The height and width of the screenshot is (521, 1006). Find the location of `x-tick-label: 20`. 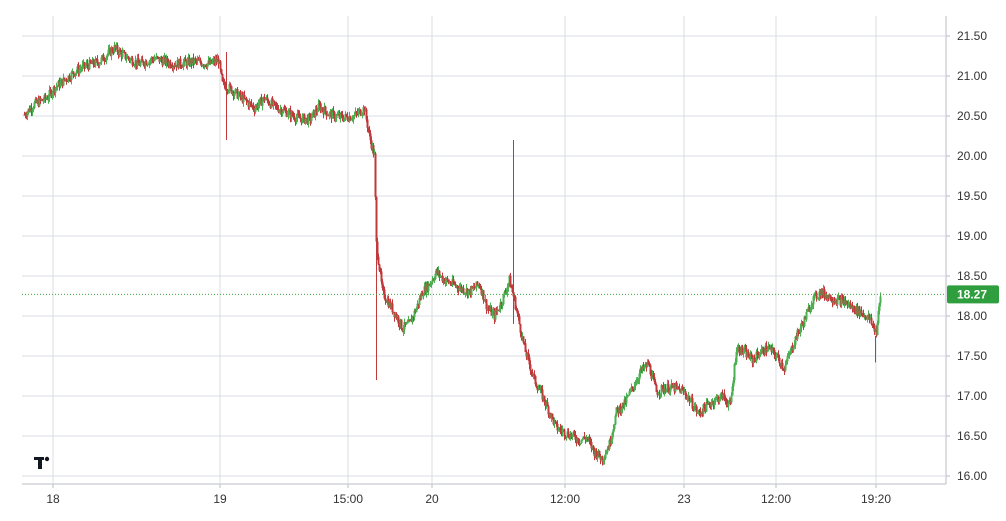

x-tick-label: 20 is located at coordinates (432, 499).